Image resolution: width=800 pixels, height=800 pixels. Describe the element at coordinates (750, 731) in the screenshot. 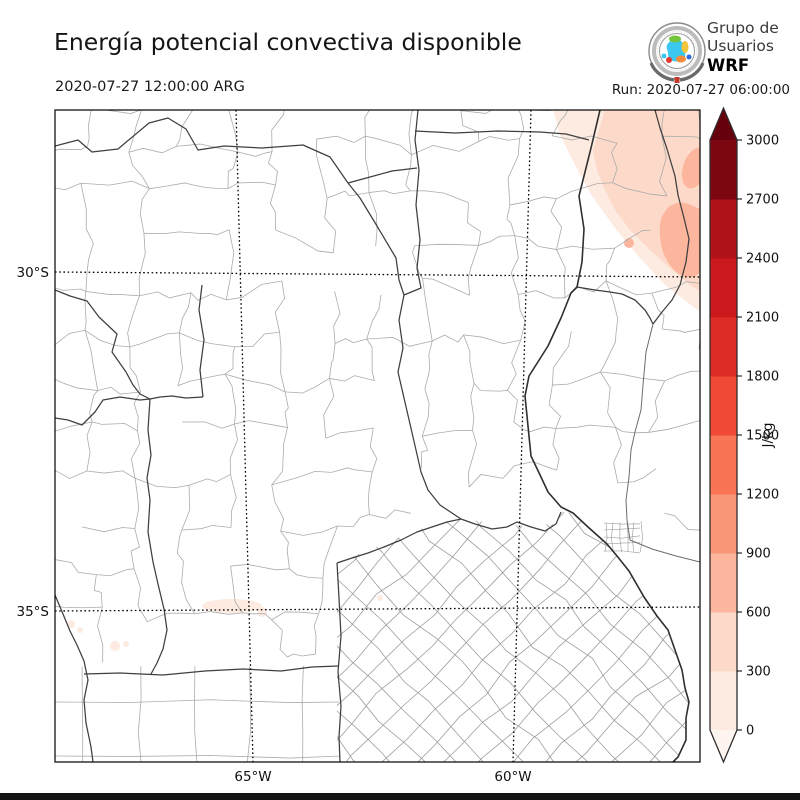

I see `colorbar-tick-label: 0` at that location.